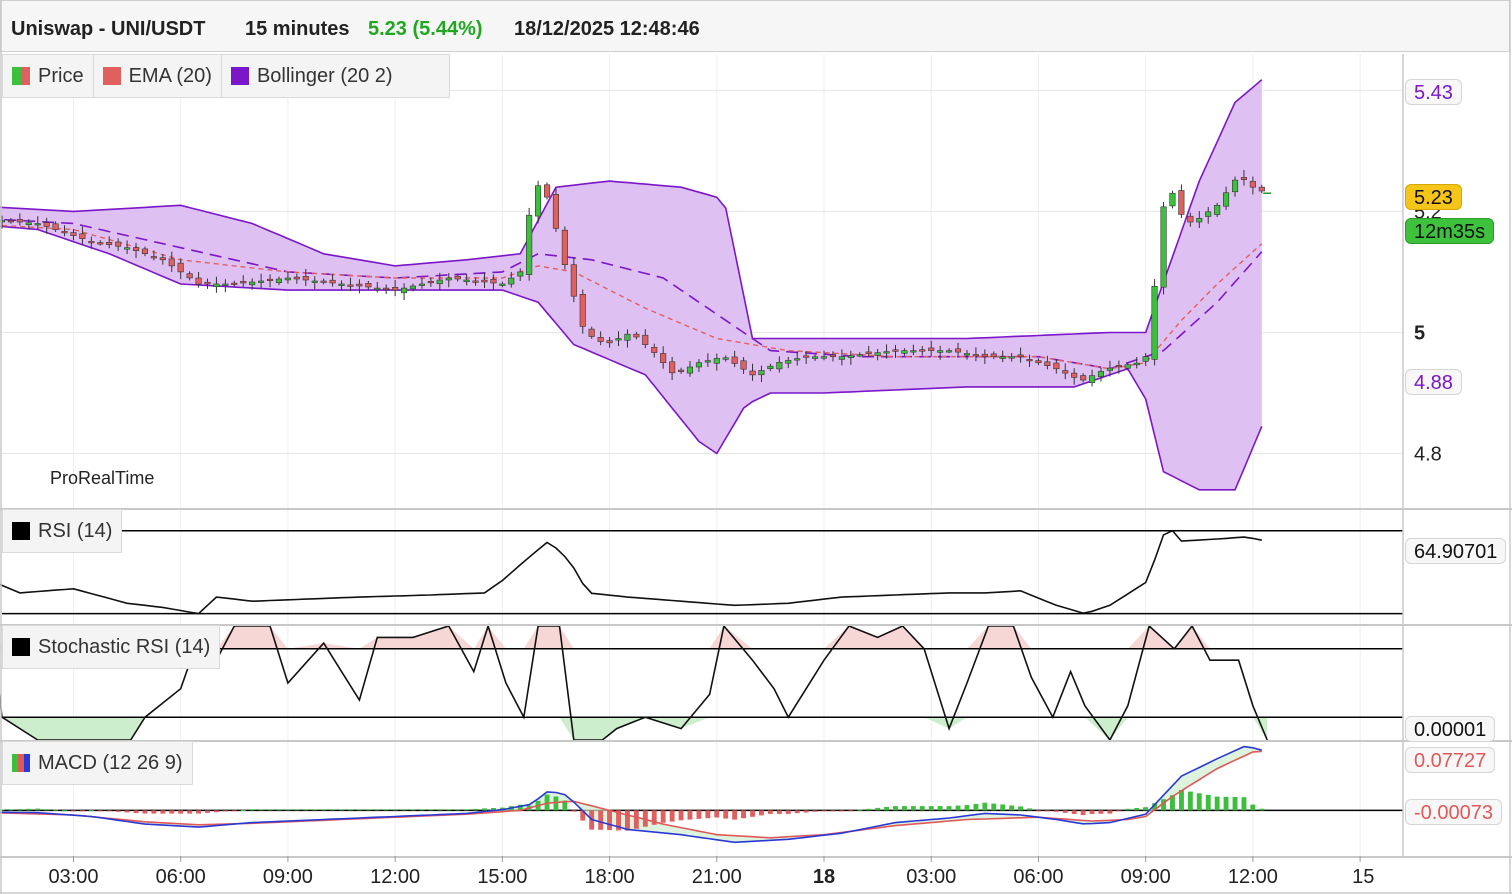 The height and width of the screenshot is (894, 1512). What do you see at coordinates (297, 29) in the screenshot?
I see `interval-label: 15 minutes` at bounding box center [297, 29].